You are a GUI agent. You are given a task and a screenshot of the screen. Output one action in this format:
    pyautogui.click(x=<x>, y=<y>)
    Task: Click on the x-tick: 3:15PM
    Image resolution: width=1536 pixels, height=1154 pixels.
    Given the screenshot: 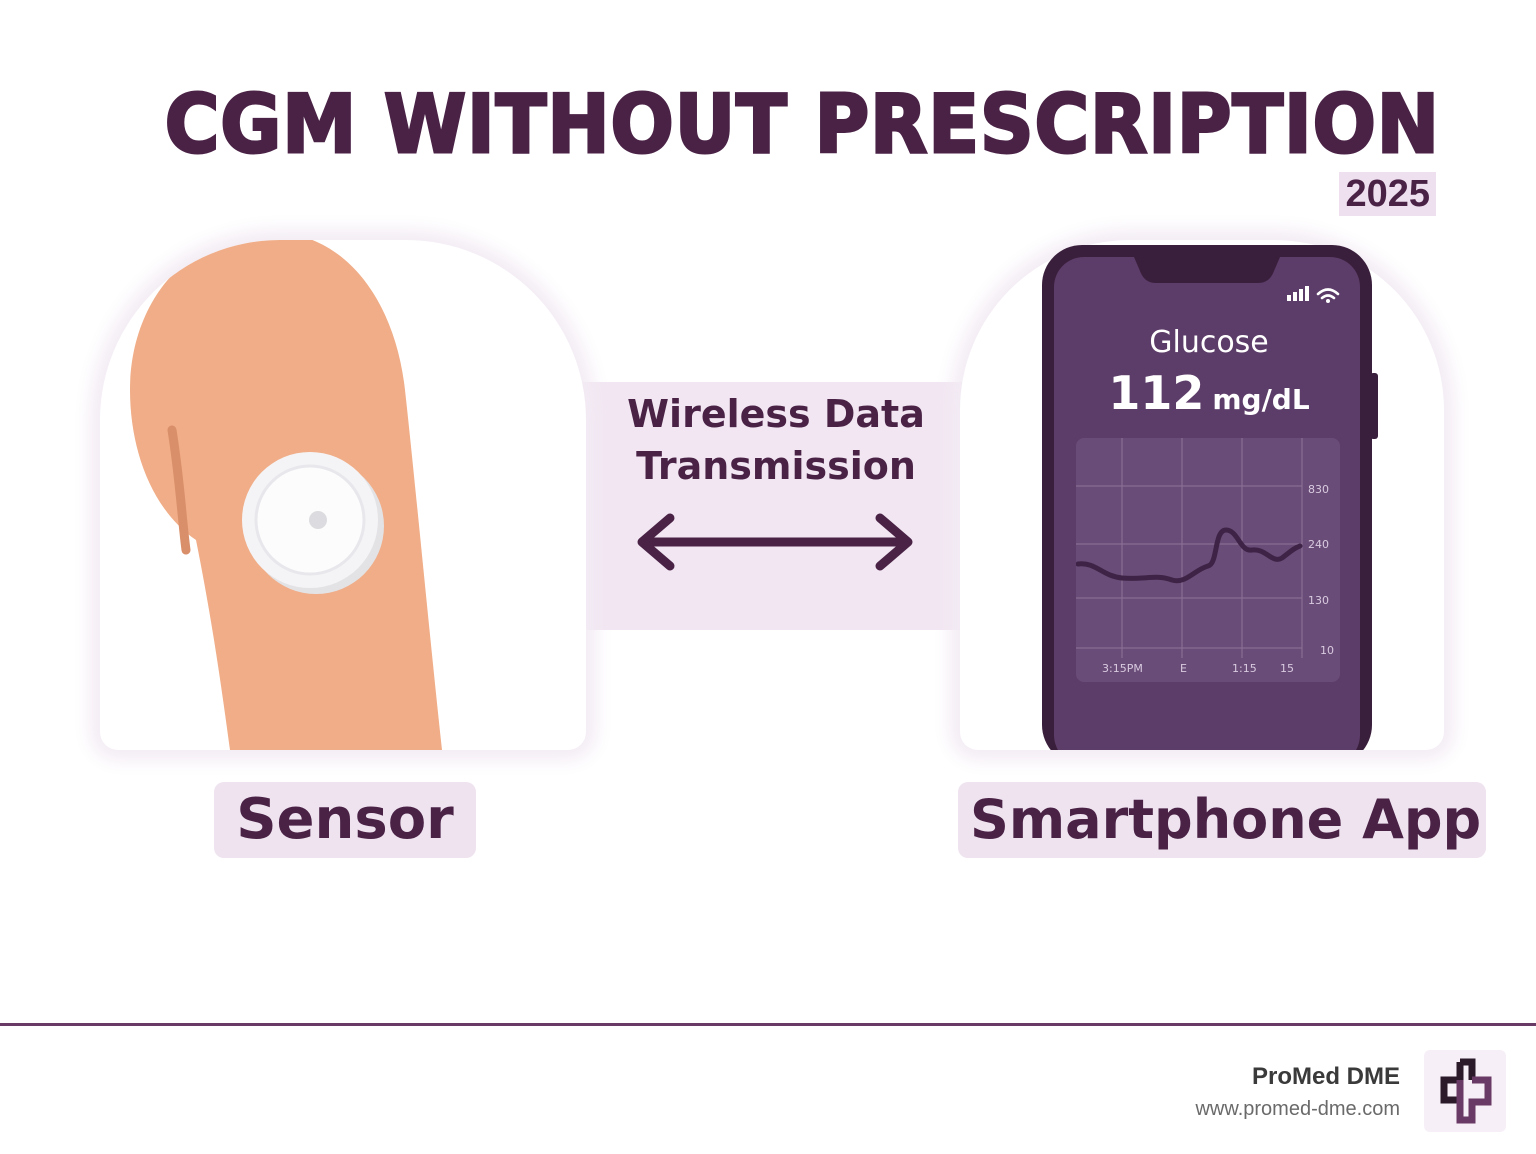 What is the action you would take?
    pyautogui.click(x=1122, y=668)
    